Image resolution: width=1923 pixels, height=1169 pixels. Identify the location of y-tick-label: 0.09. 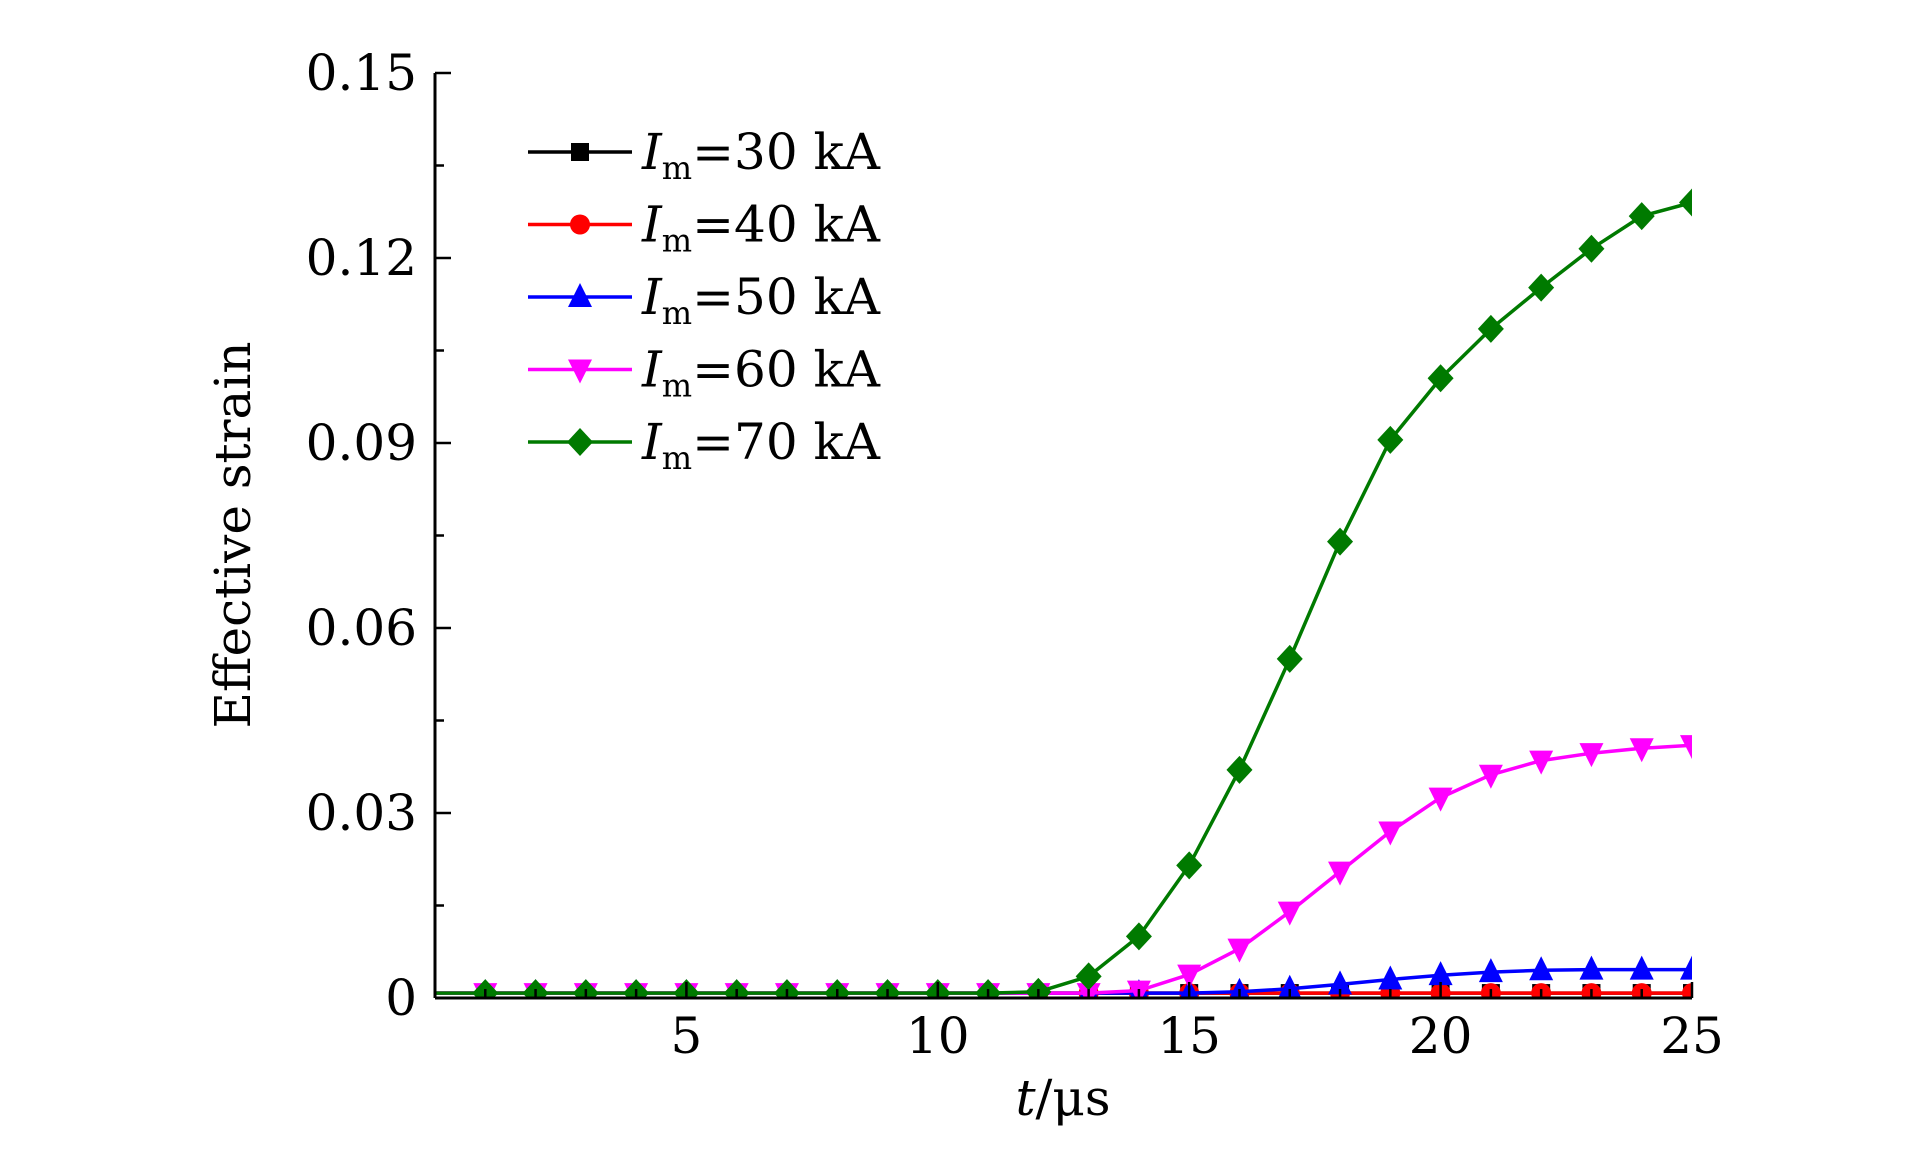
(361, 443).